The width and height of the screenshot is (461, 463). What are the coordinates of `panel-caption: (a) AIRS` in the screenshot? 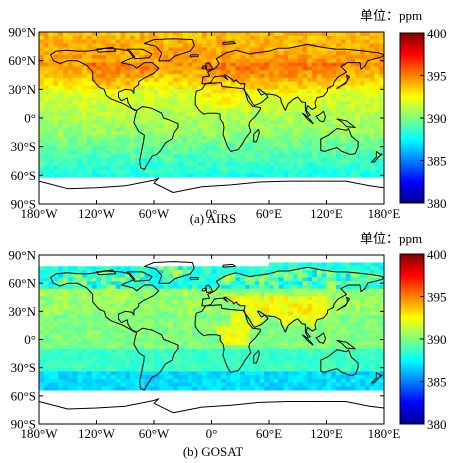 It's located at (213, 218).